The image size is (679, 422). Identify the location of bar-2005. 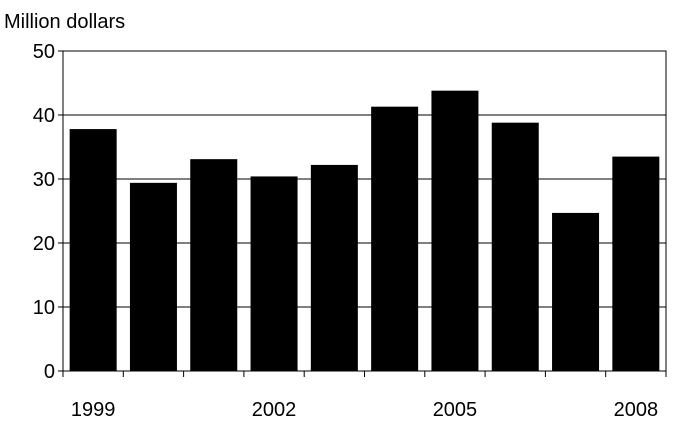
(455, 231).